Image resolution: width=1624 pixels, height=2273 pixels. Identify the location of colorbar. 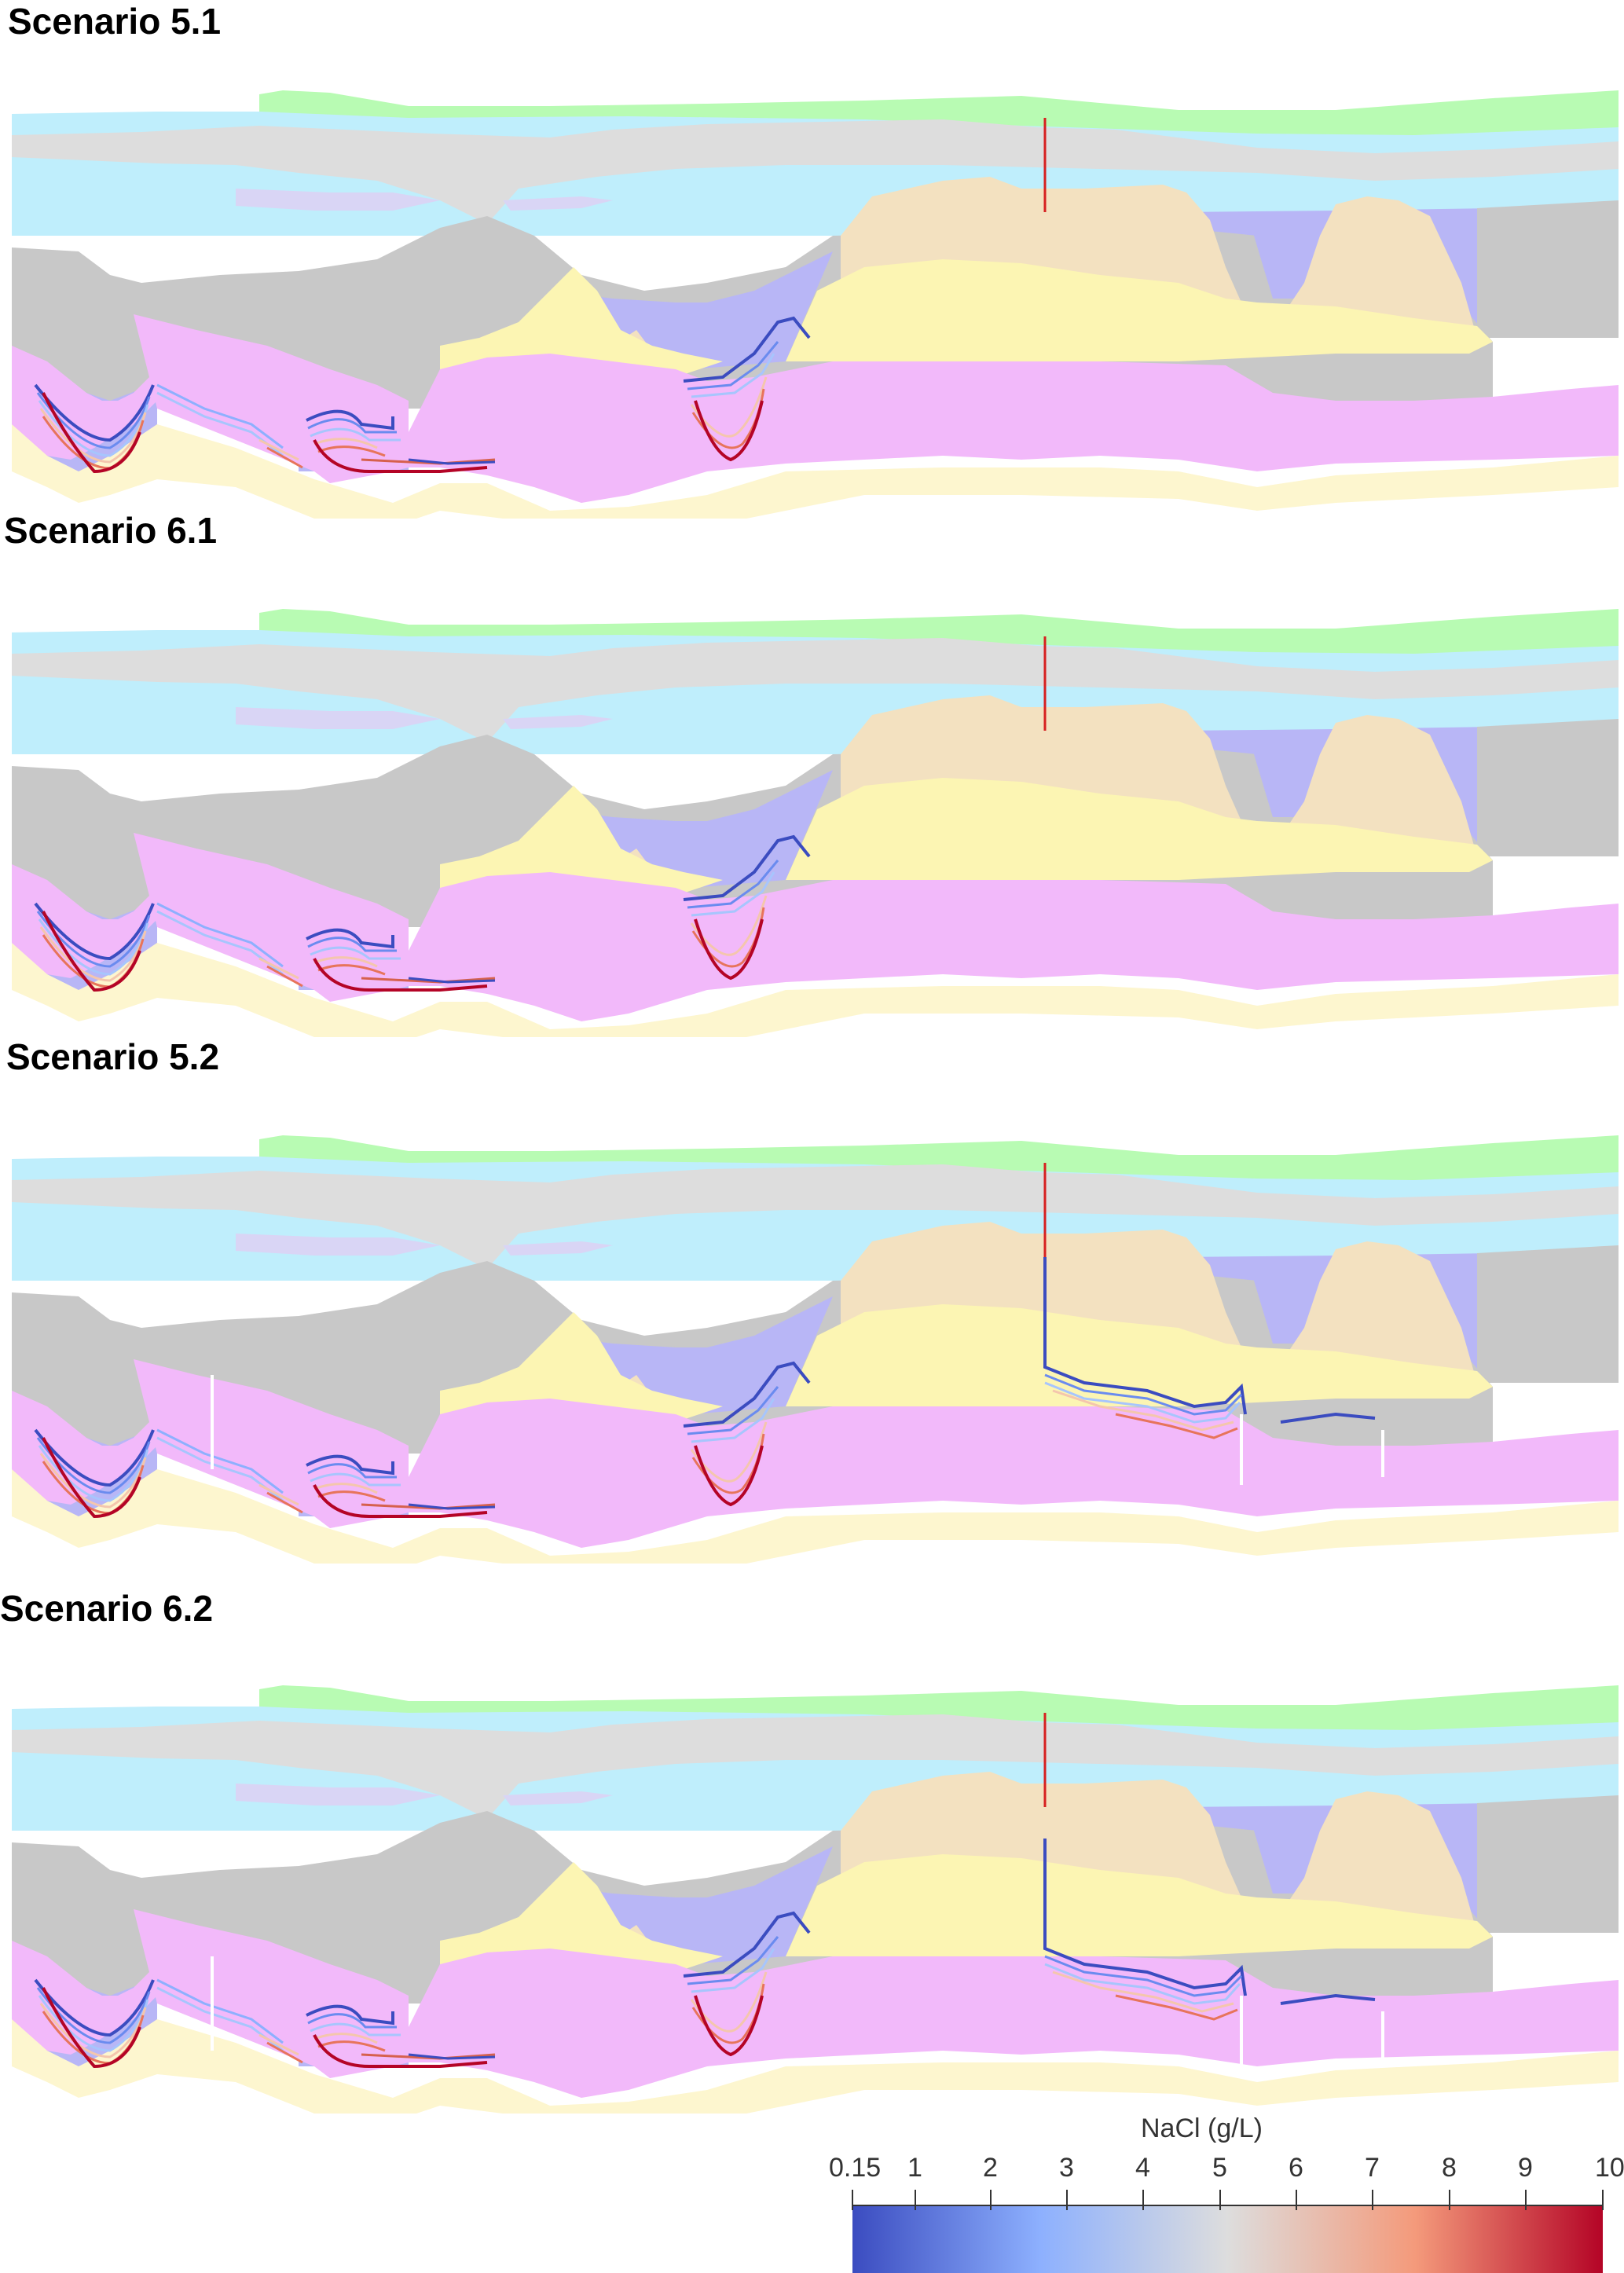
(1228, 2231).